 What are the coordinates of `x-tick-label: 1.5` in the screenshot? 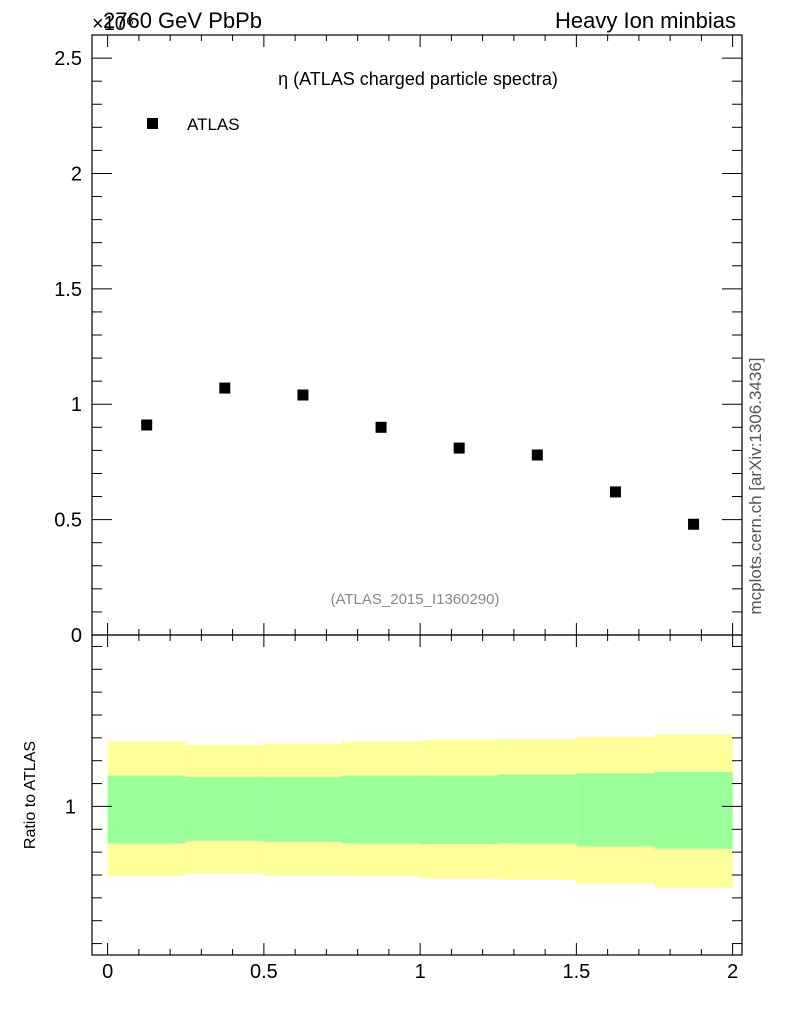 It's located at (576, 972).